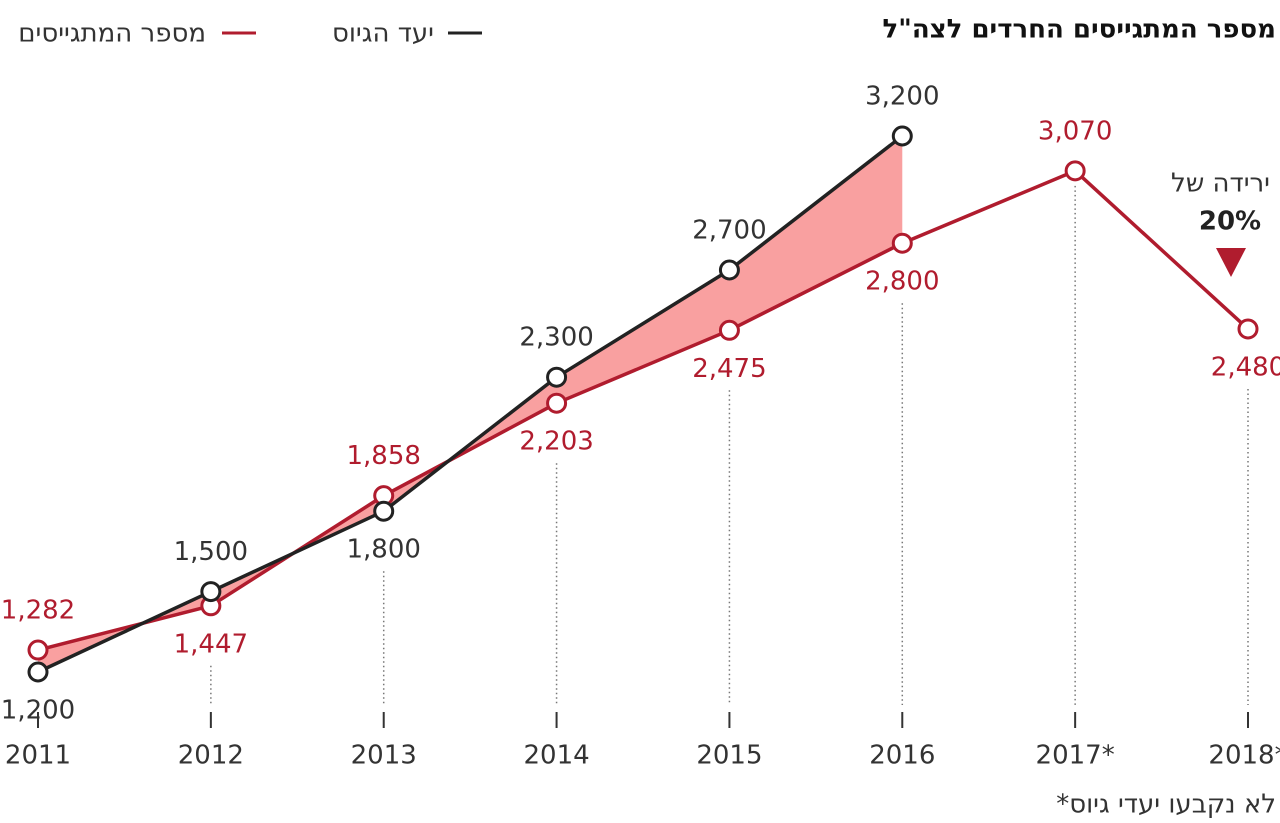  What do you see at coordinates (1079, 30) in the screenshot?
I see `chart-title: מספר המתגייסים החרדים לצה"ל` at bounding box center [1079, 30].